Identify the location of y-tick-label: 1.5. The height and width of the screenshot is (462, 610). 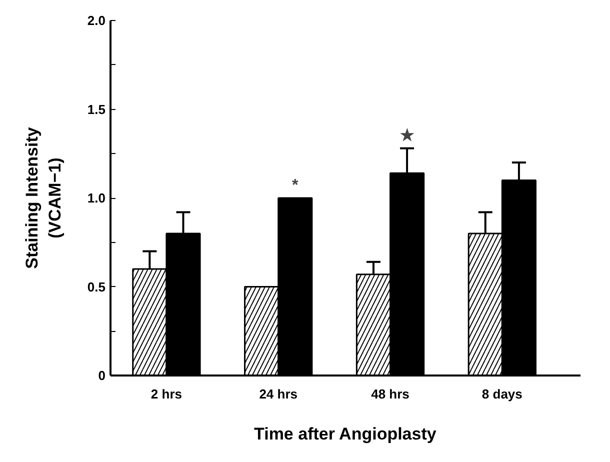
(96, 109).